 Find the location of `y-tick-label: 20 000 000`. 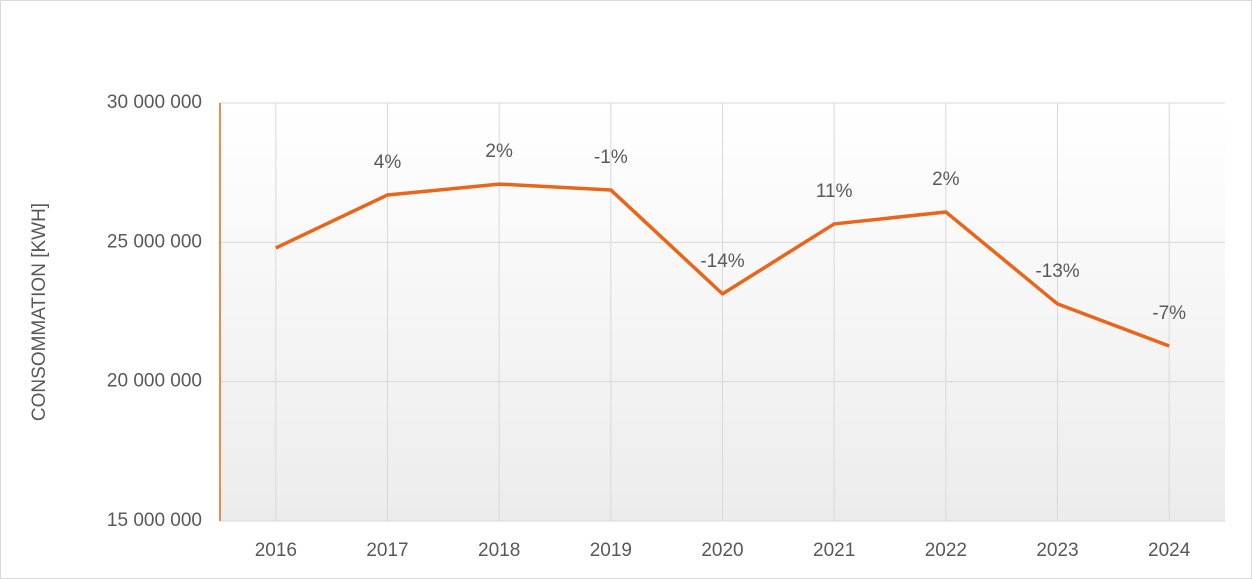

y-tick-label: 20 000 000 is located at coordinates (154, 381).